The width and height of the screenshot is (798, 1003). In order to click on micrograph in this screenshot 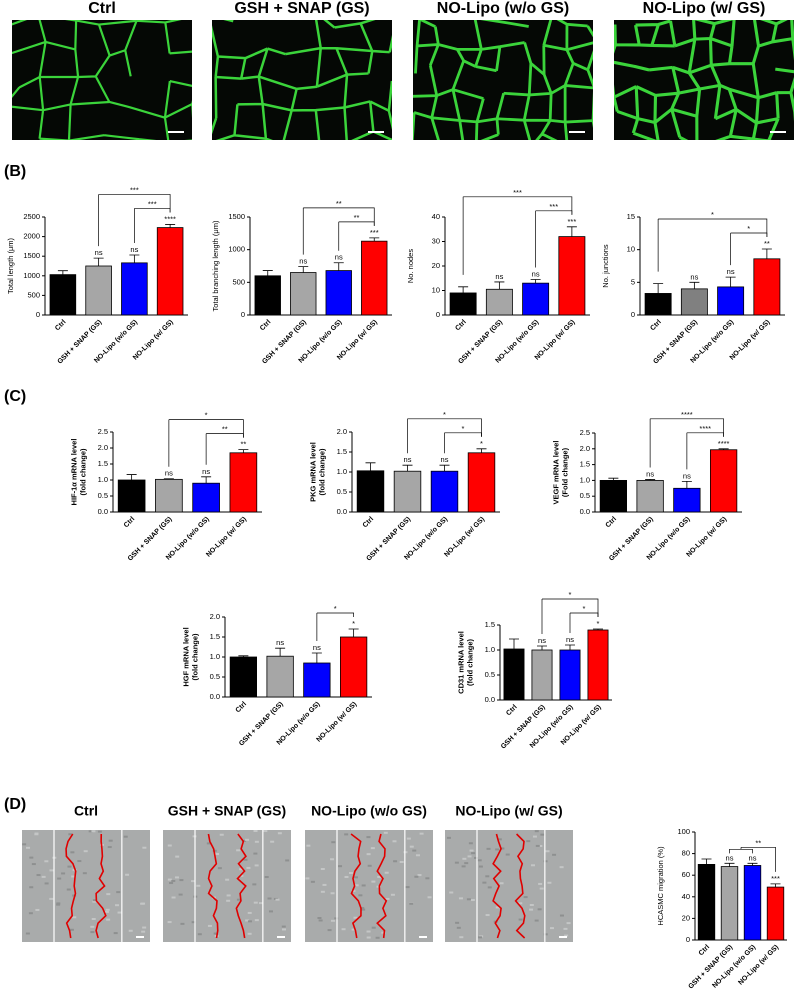, I will do `click(302, 80)`.